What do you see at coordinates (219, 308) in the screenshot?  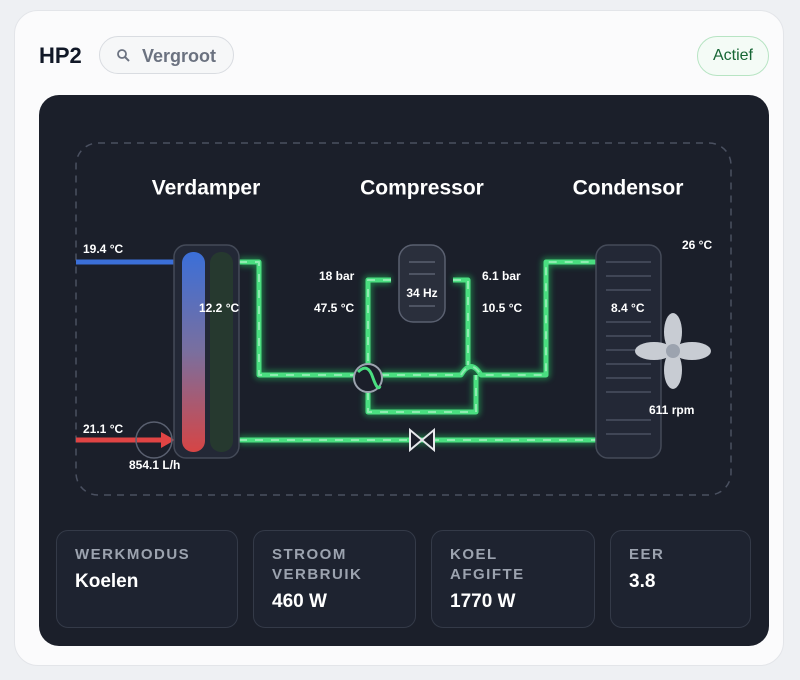 I see `reading: 12.2 °C` at bounding box center [219, 308].